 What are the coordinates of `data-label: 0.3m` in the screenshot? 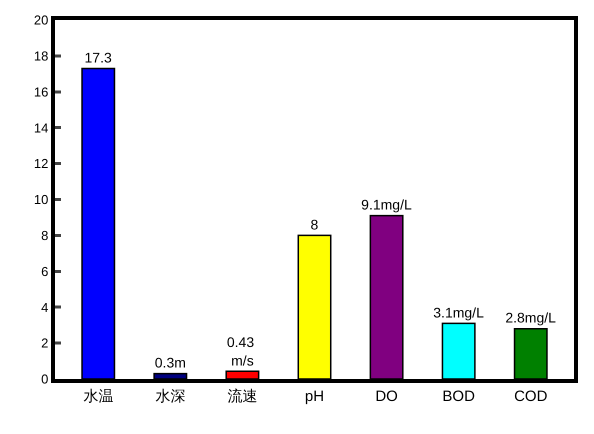 It's located at (170, 362).